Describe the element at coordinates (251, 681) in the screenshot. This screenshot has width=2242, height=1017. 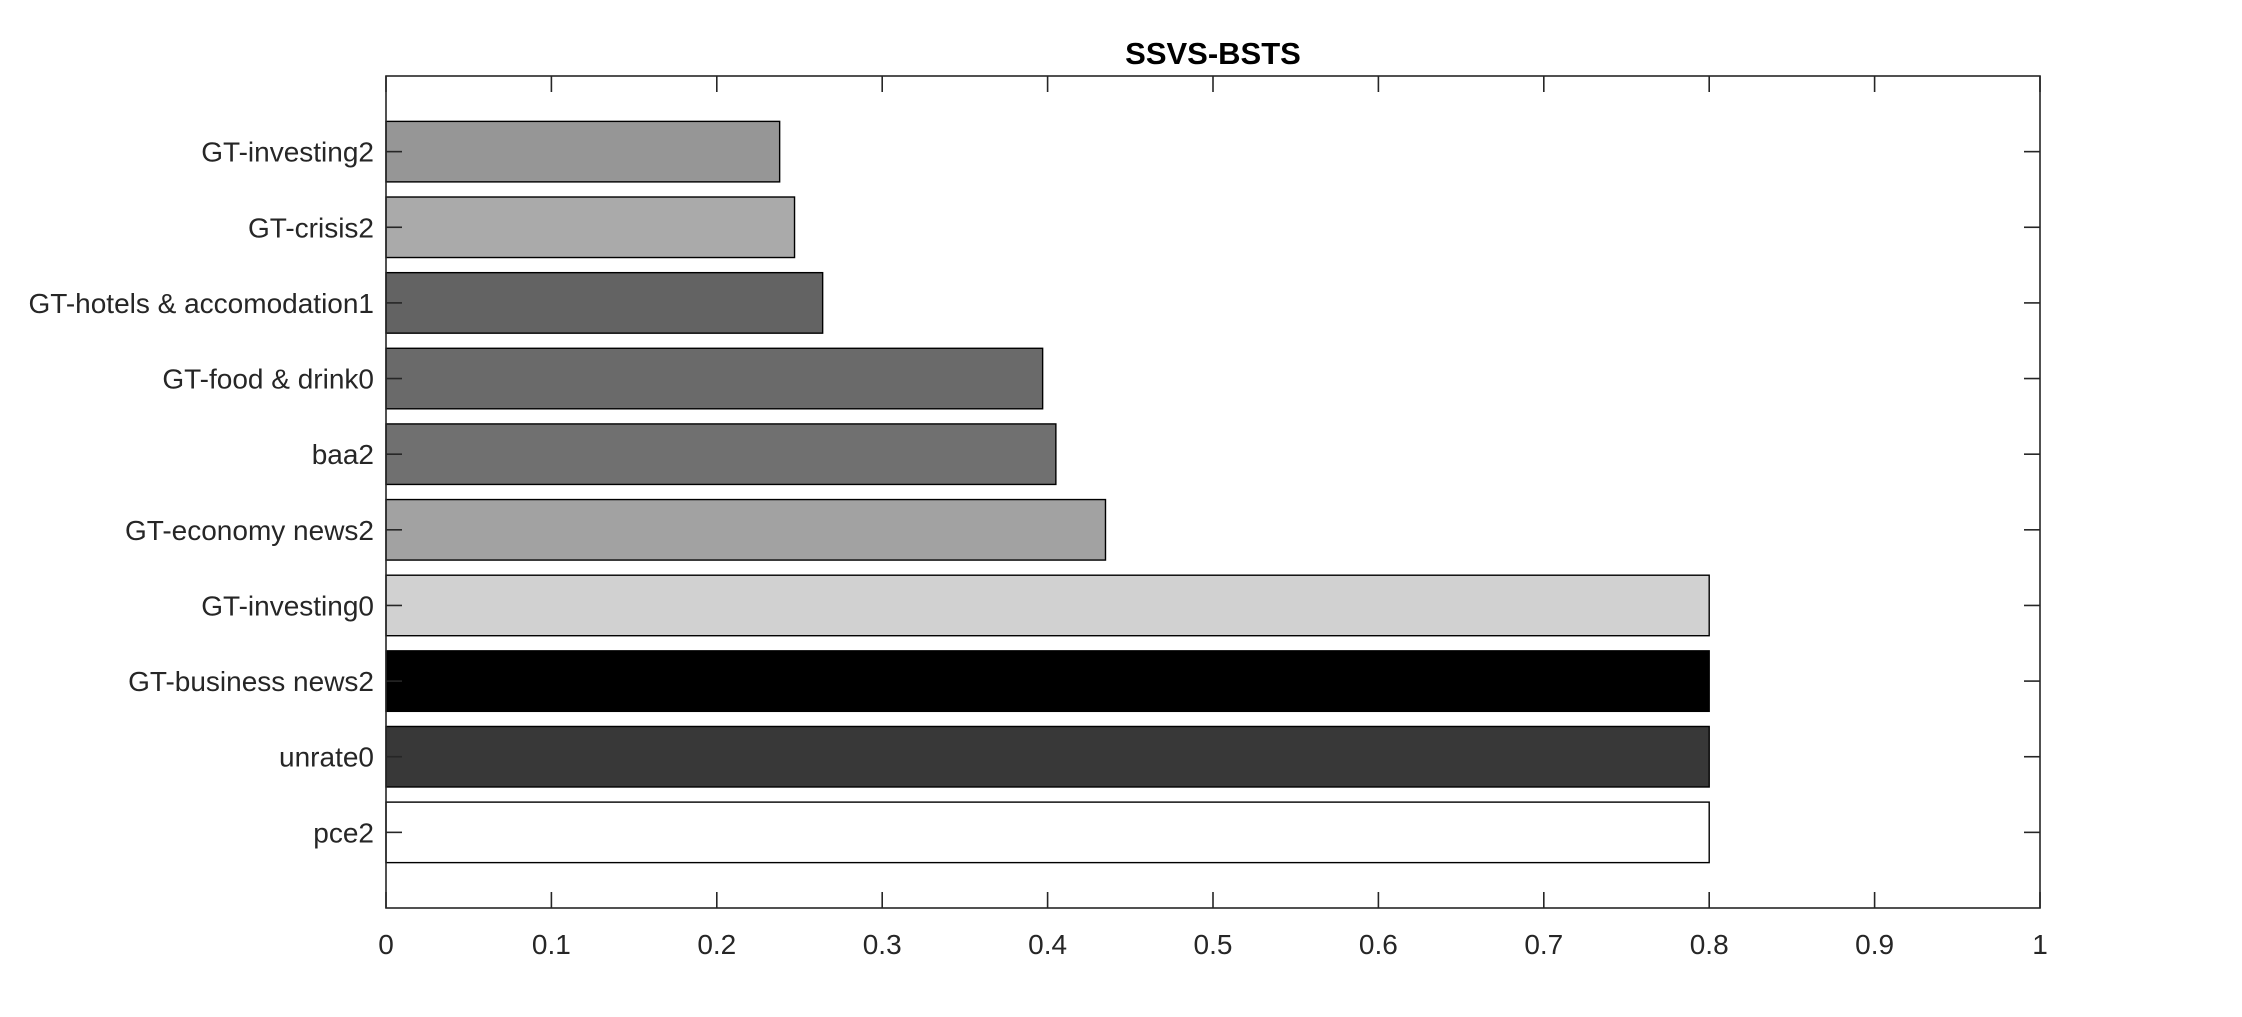
I see `y-tick-label: GT-business news2` at that location.